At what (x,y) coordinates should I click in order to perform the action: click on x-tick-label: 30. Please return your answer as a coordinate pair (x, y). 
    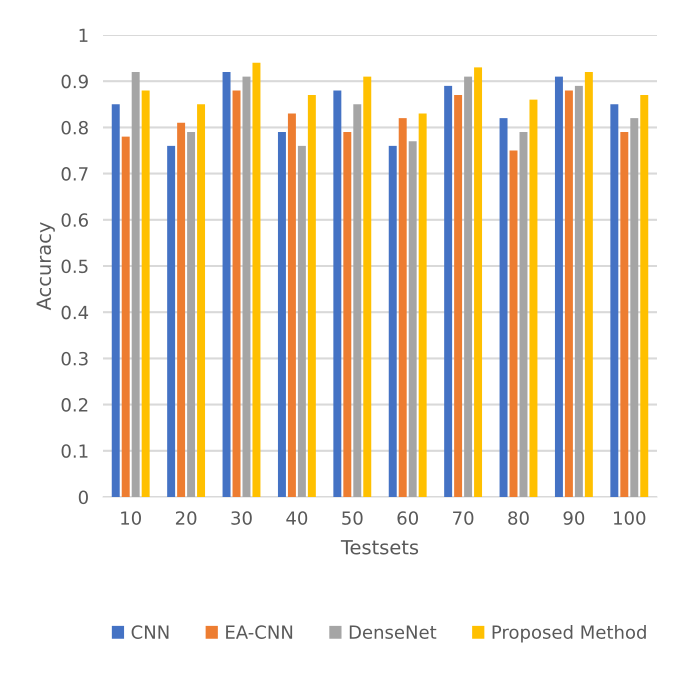
    Looking at the image, I should click on (241, 518).